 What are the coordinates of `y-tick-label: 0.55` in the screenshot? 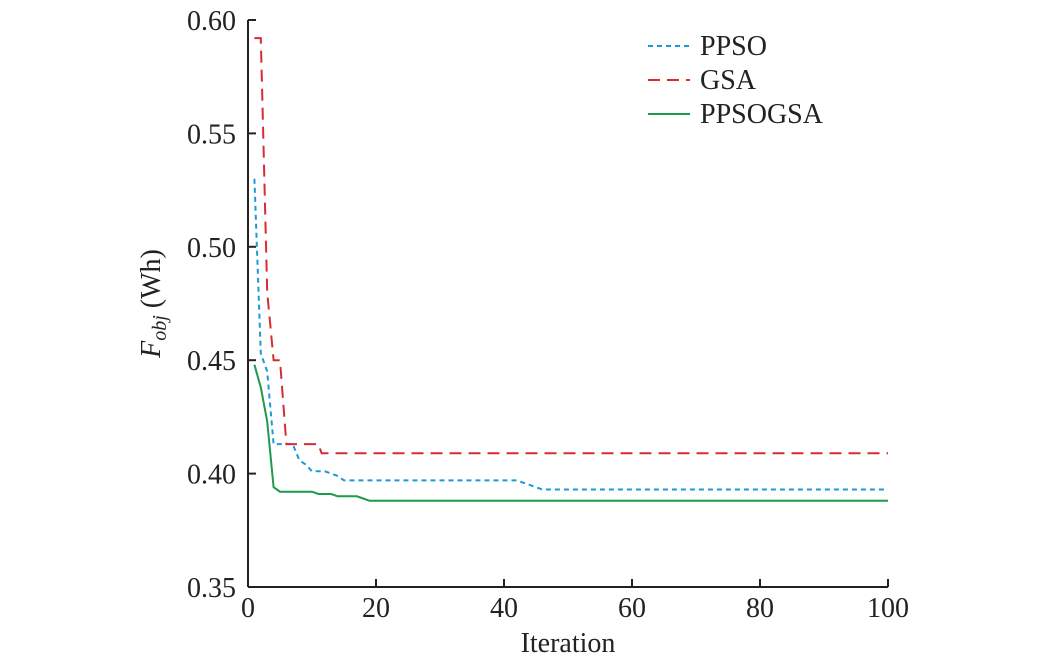 It's located at (211, 134).